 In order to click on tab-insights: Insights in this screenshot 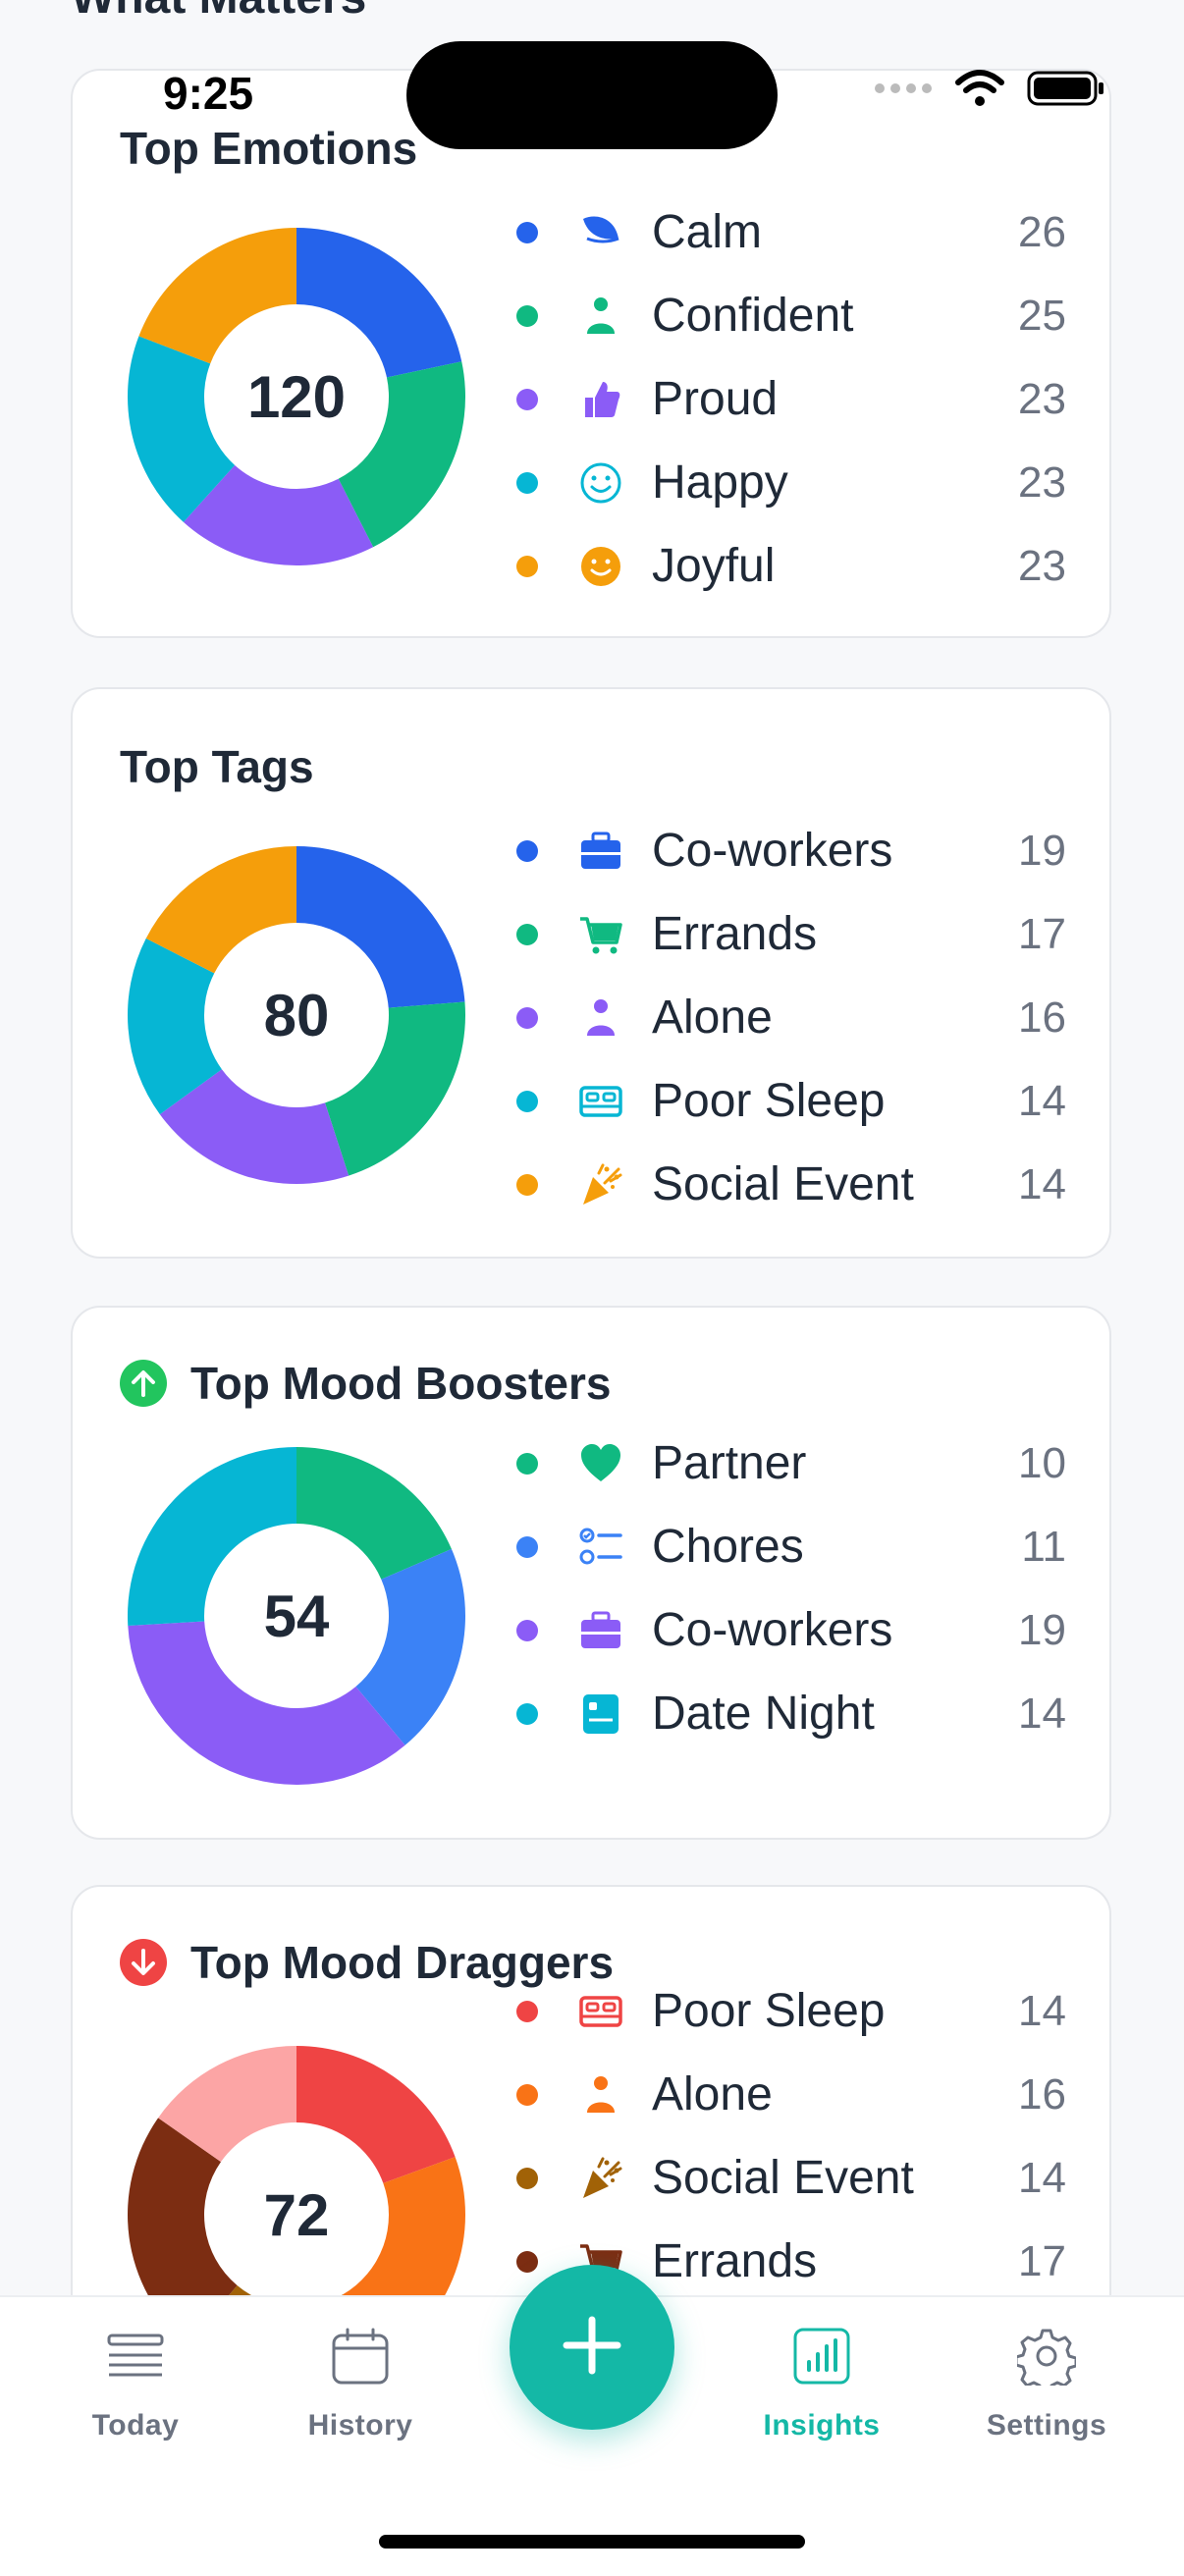, I will do `click(822, 2383)`.